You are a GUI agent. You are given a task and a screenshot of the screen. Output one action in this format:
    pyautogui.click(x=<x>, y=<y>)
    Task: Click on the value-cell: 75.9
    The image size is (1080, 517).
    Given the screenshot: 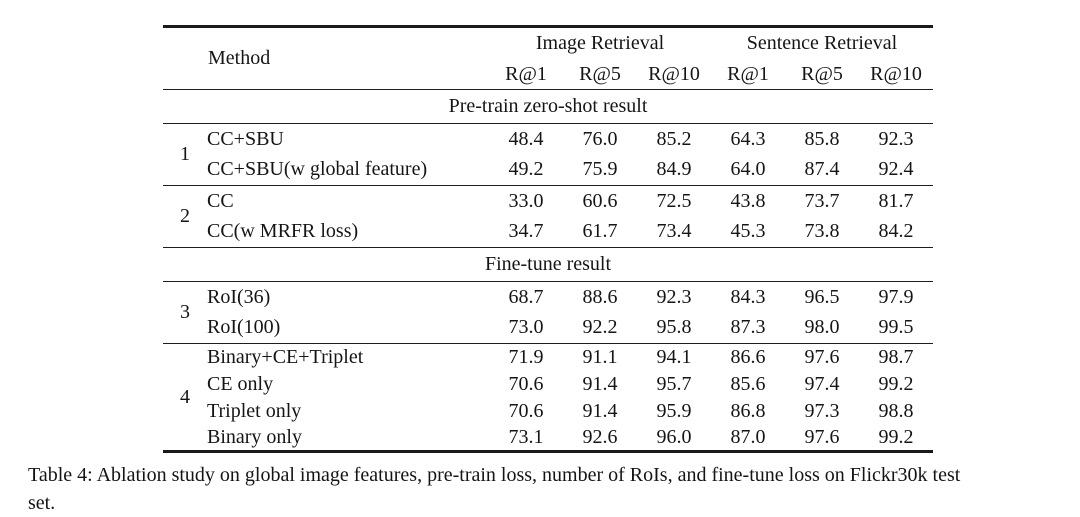 What is the action you would take?
    pyautogui.click(x=600, y=169)
    